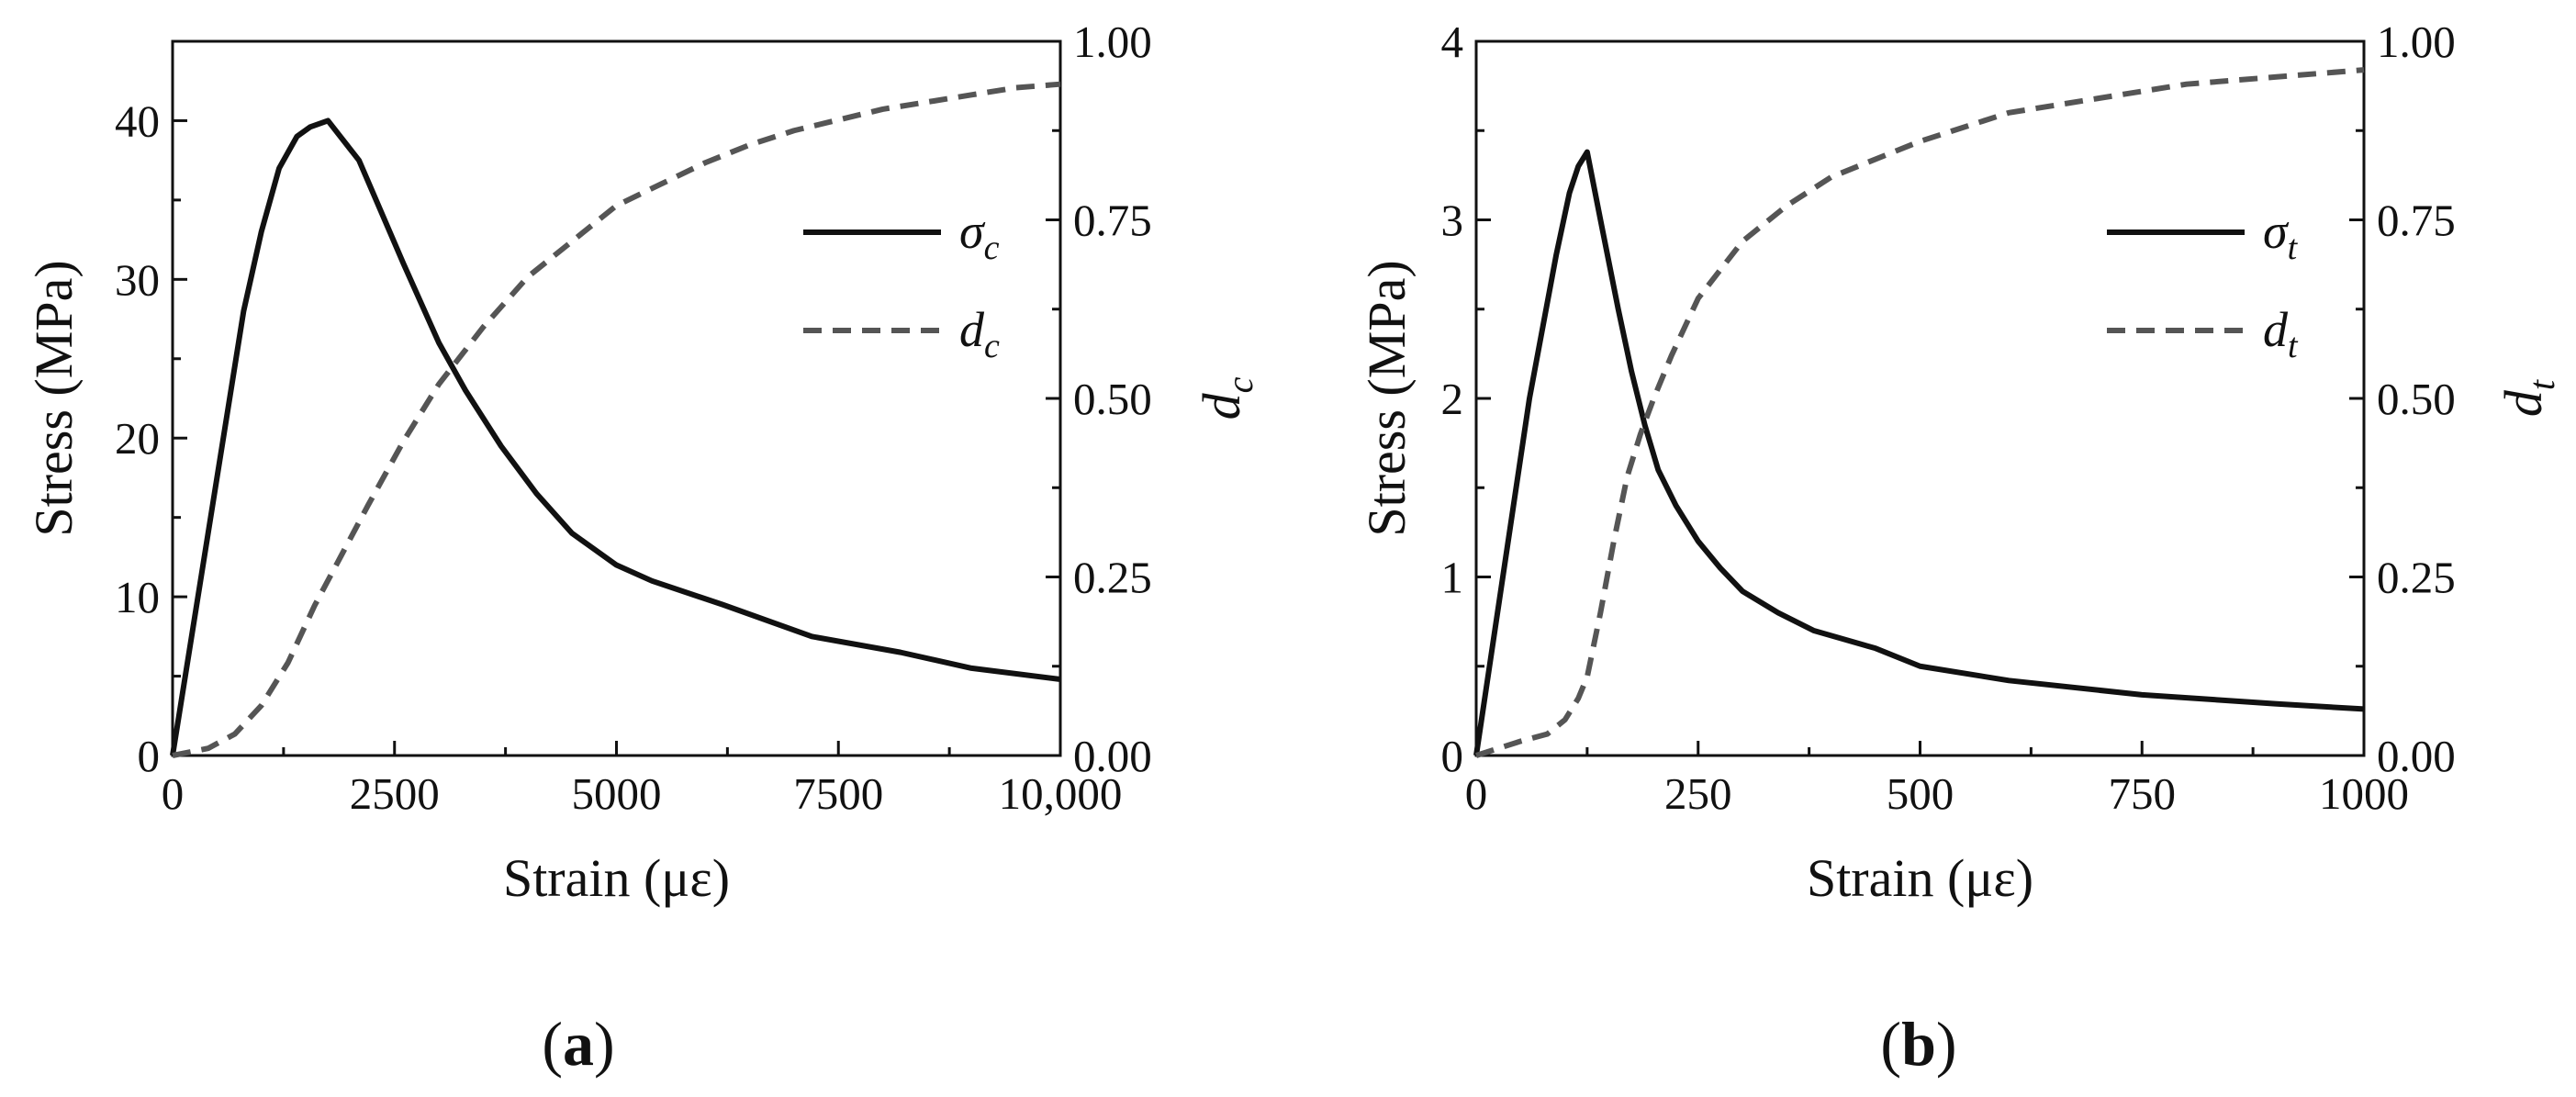 Image resolution: width=2576 pixels, height=1097 pixels. Describe the element at coordinates (1226, 398) in the screenshot. I see `y2-axis-title: dc` at that location.